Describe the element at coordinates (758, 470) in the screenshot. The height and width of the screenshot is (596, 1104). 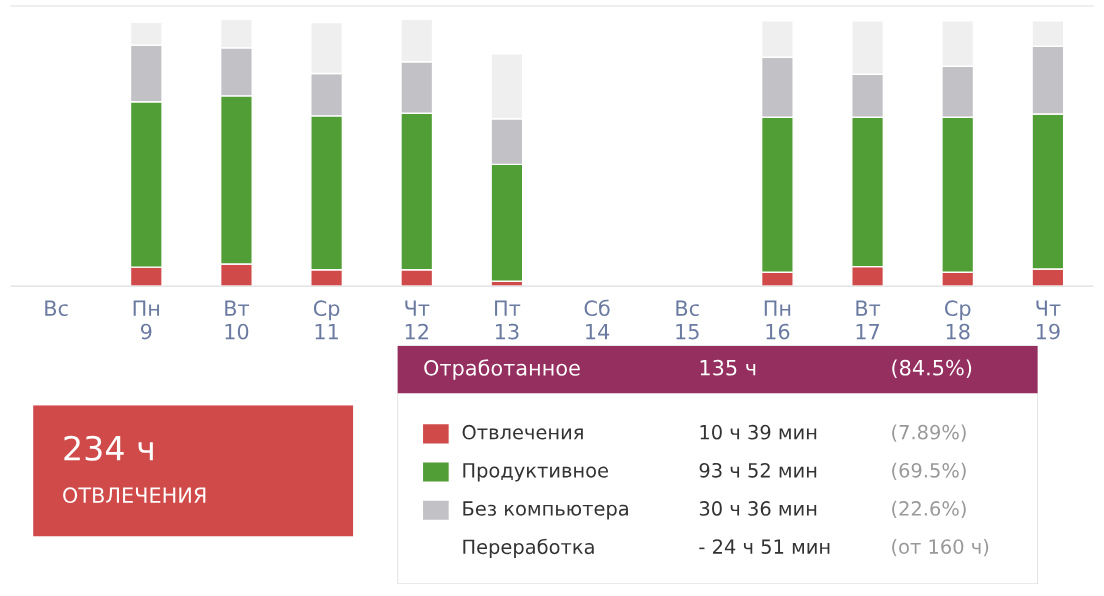
I see `text: 93 ч 52 мин` at that location.